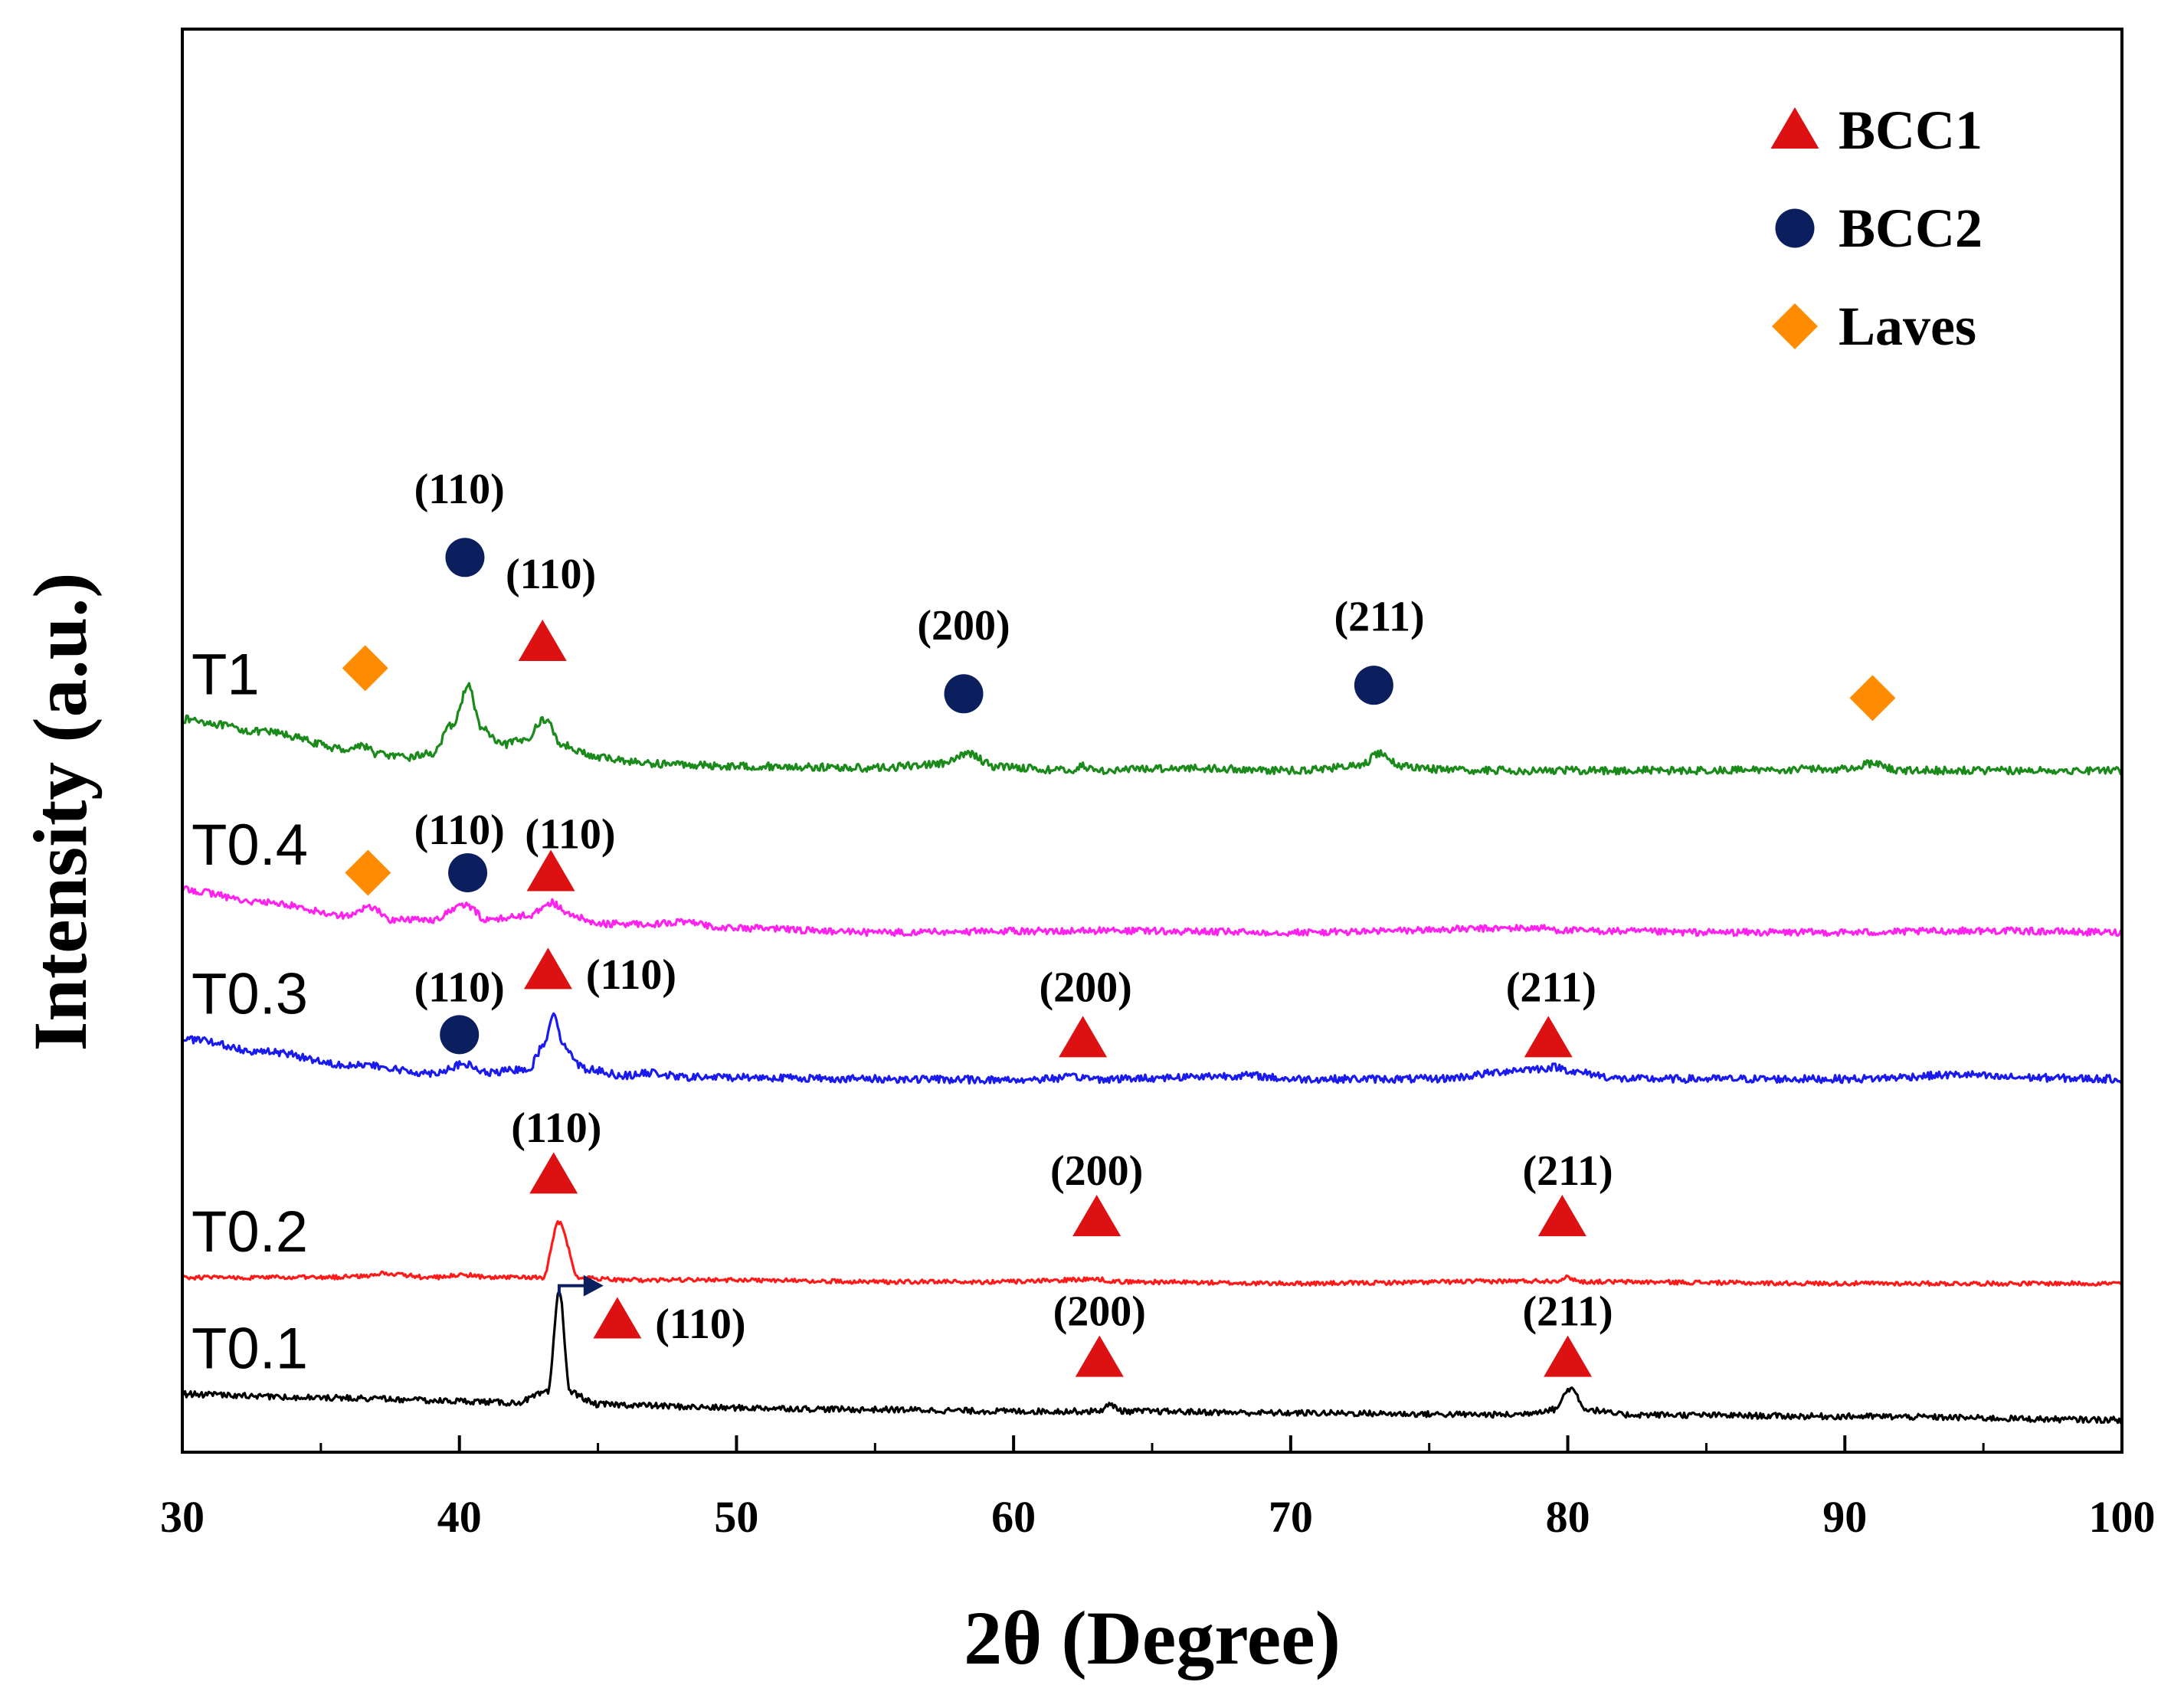 The image size is (2184, 1708). I want to click on legend-label-bcc2: BCC2, so click(1911, 228).